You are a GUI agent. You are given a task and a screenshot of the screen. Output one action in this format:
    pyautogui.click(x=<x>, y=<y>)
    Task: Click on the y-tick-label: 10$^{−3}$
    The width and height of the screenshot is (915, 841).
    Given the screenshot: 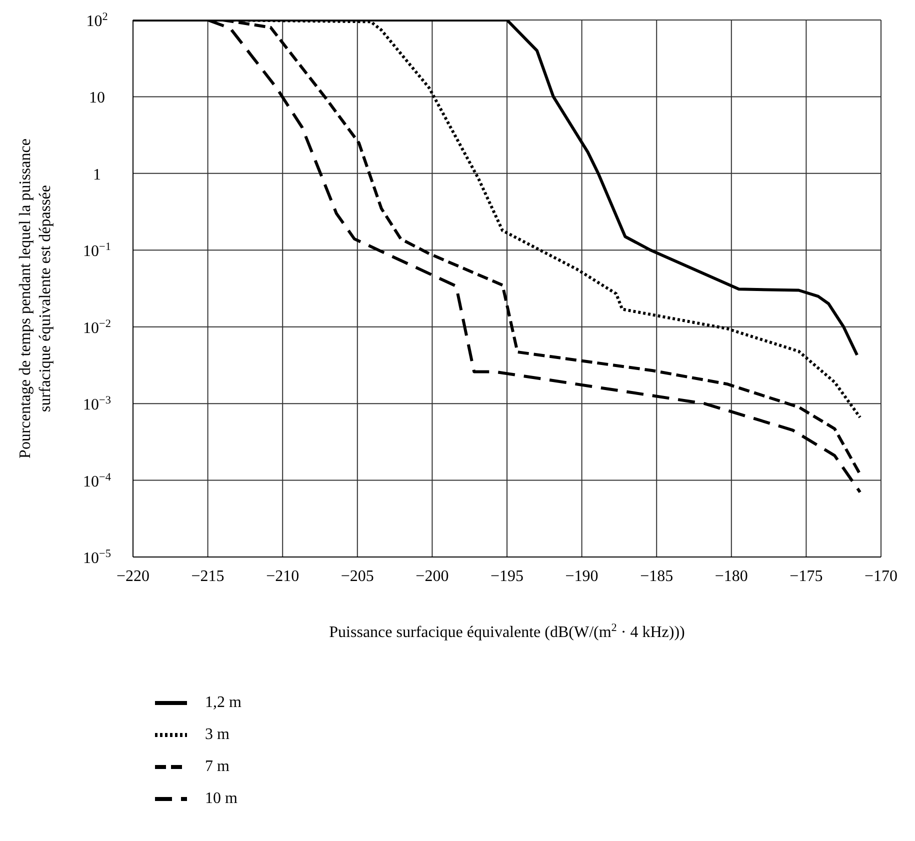 What is the action you would take?
    pyautogui.click(x=97, y=404)
    